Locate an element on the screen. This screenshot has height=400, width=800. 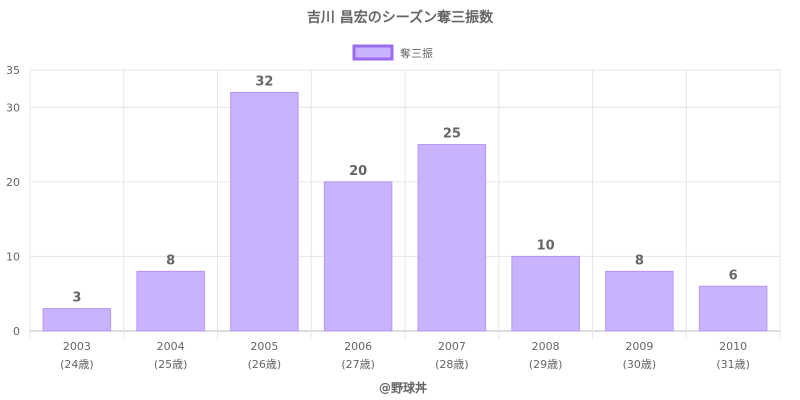
y-tick-label: 30 is located at coordinates (13, 107).